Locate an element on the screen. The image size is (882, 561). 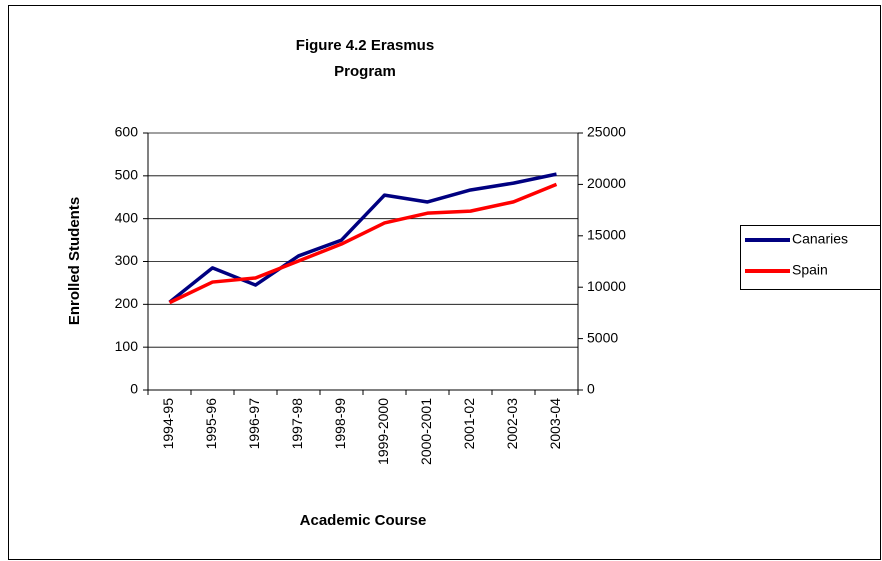
y2-tick-label: 25000 is located at coordinates (606, 132).